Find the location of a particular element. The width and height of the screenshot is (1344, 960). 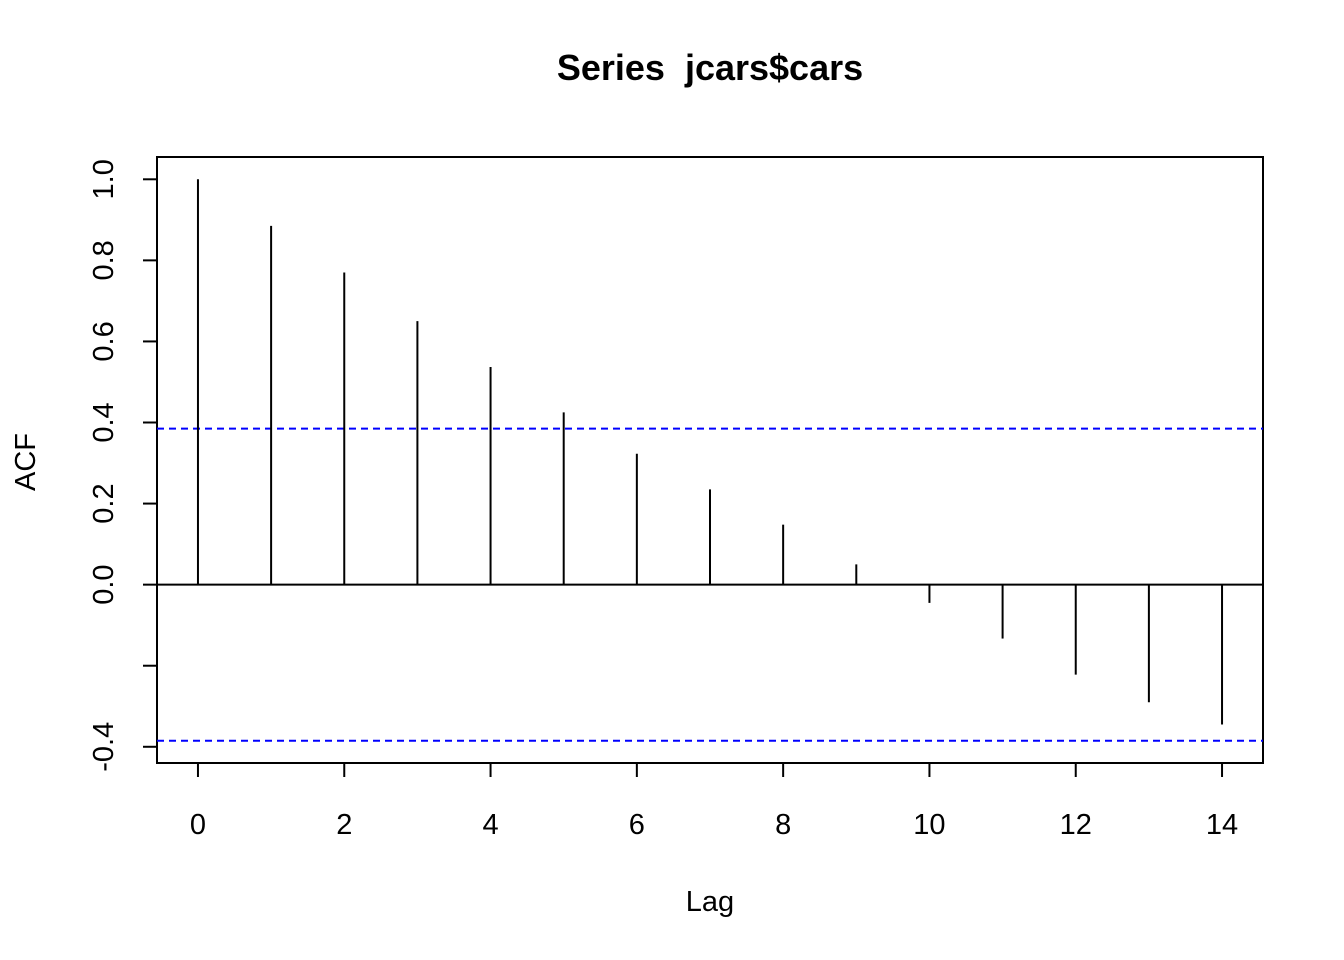

y-tick-label: 0.2 is located at coordinates (104, 503).